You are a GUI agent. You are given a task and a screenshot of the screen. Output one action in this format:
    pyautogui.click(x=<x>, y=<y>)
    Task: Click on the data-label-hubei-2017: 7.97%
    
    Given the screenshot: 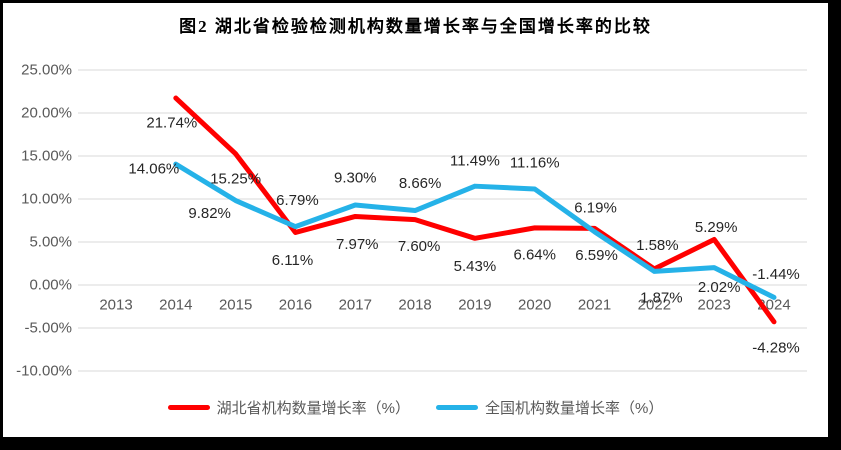 What is the action you would take?
    pyautogui.click(x=357, y=244)
    